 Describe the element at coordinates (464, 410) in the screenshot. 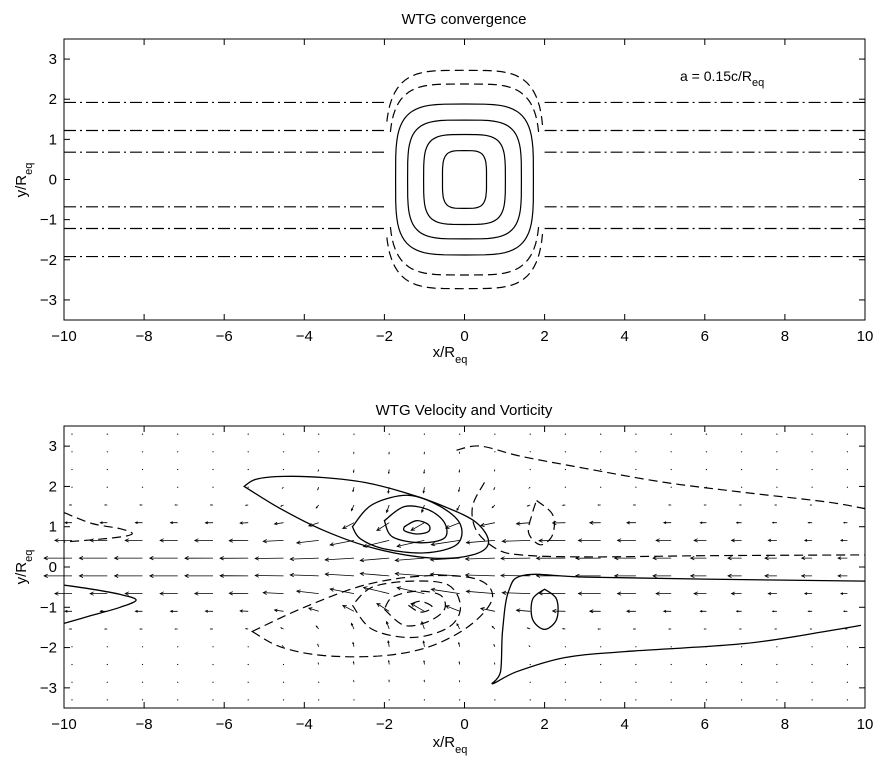

I see `chart-title: WTG Velocity and Vorticity` at that location.